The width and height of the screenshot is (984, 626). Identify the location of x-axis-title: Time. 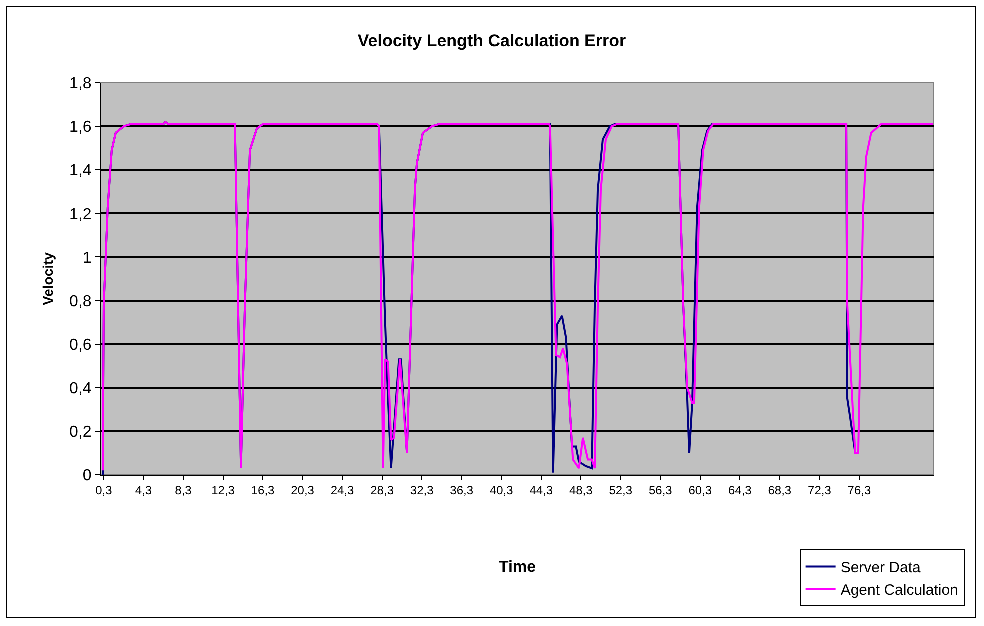
(517, 567).